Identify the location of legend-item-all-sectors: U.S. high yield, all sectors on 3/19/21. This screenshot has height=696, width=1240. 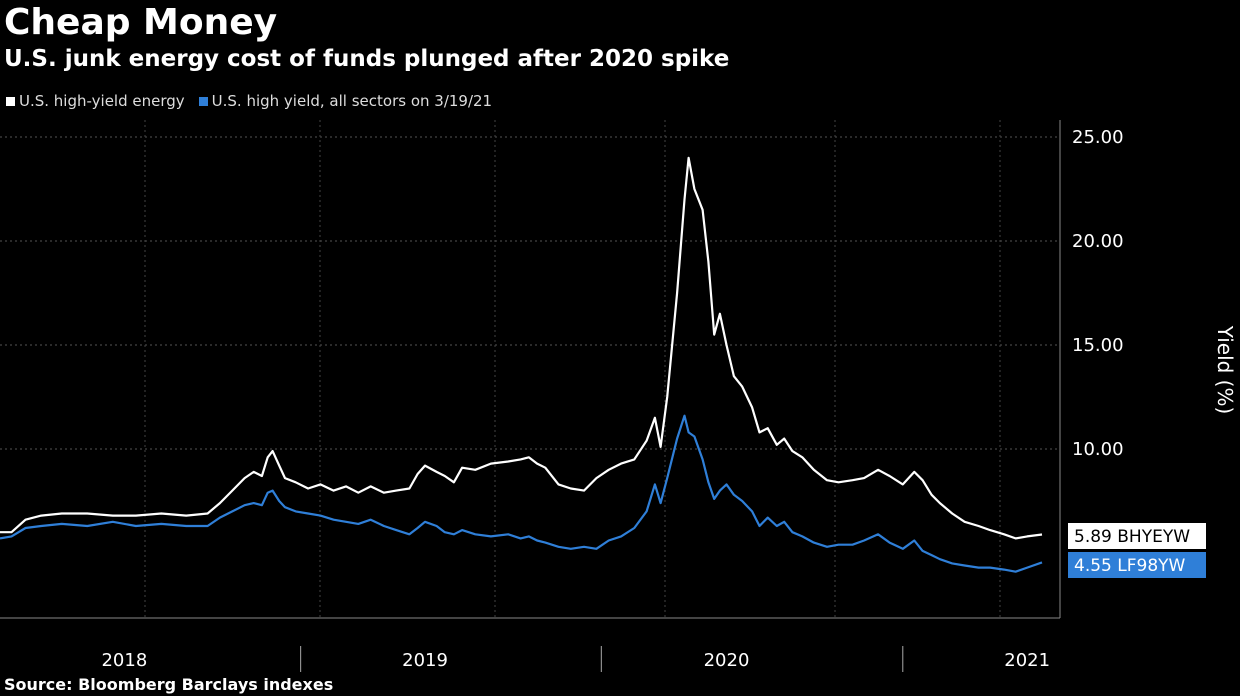
(345, 101).